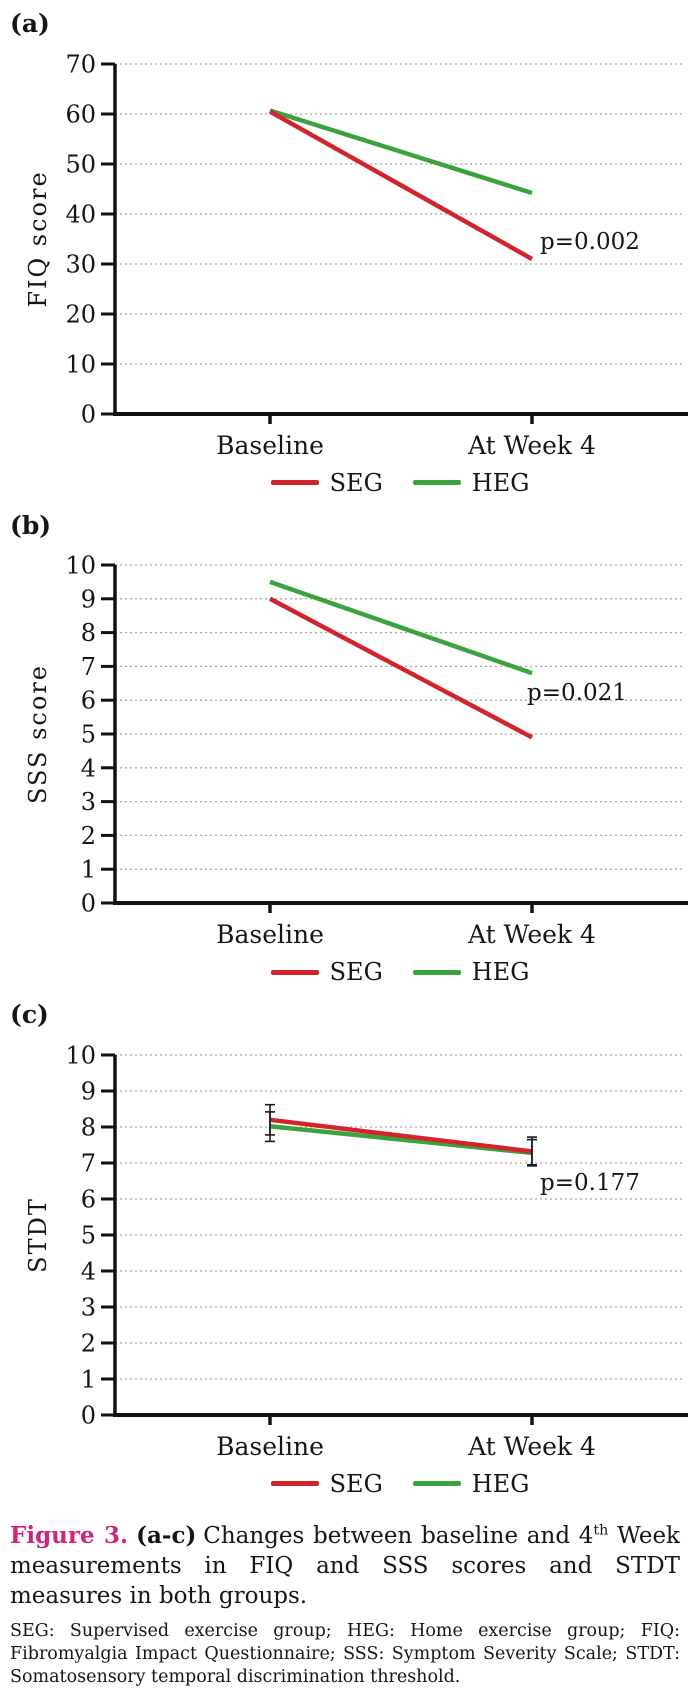  Describe the element at coordinates (80, 114) in the screenshot. I see `y-tick-label: 60` at that location.